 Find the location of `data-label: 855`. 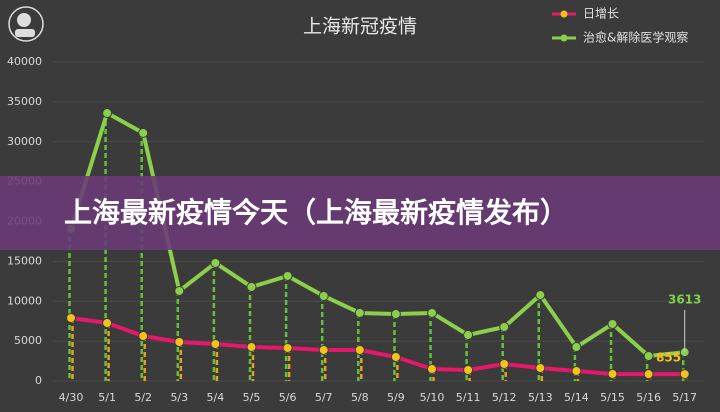

data-label: 855 is located at coordinates (668, 358).